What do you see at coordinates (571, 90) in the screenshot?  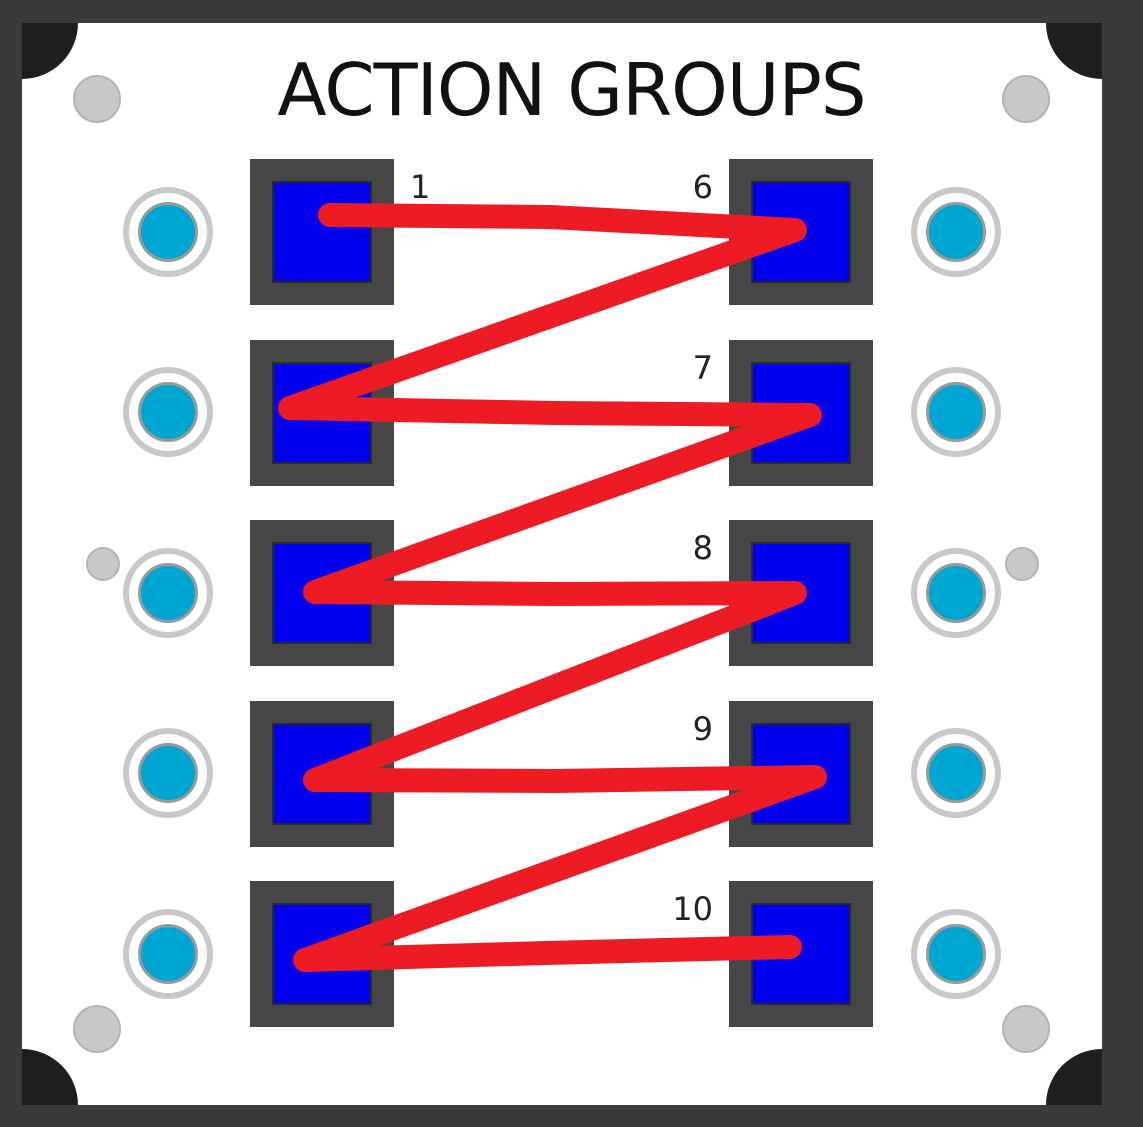 I see `panel-title: ACTION GROUPS` at bounding box center [571, 90].